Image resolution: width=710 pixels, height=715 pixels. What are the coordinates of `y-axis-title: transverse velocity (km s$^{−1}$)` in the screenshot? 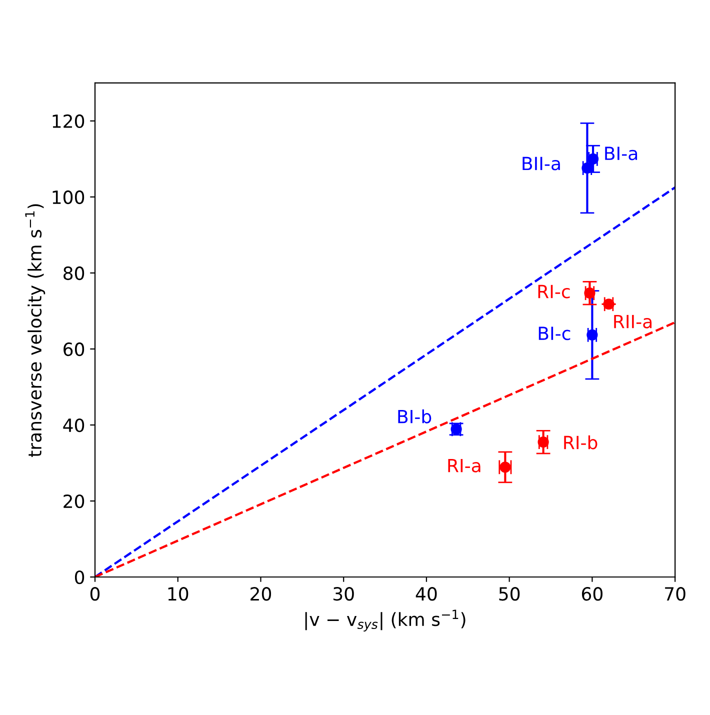 It's located at (35, 330).